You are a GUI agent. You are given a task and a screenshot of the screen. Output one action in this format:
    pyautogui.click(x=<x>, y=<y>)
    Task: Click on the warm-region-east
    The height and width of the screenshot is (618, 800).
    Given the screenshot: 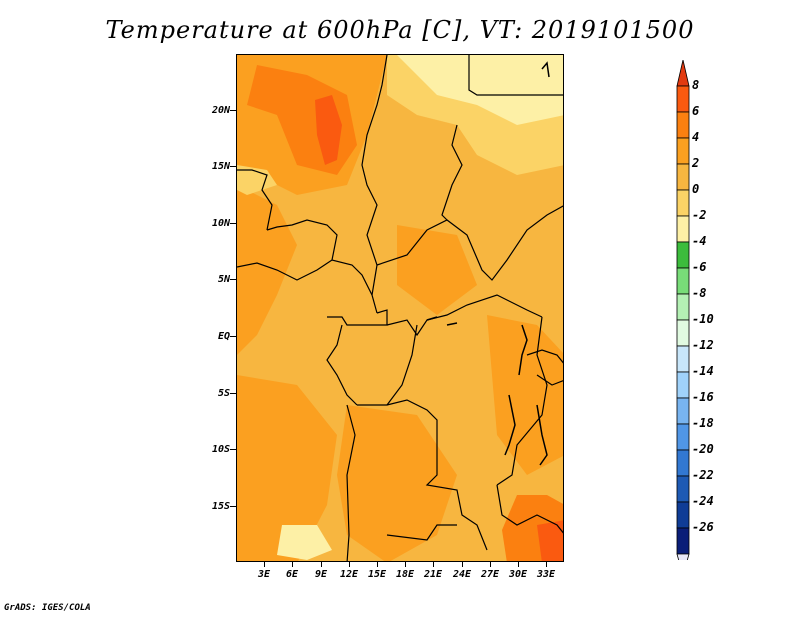 What is the action you would take?
    pyautogui.click(x=525, y=395)
    